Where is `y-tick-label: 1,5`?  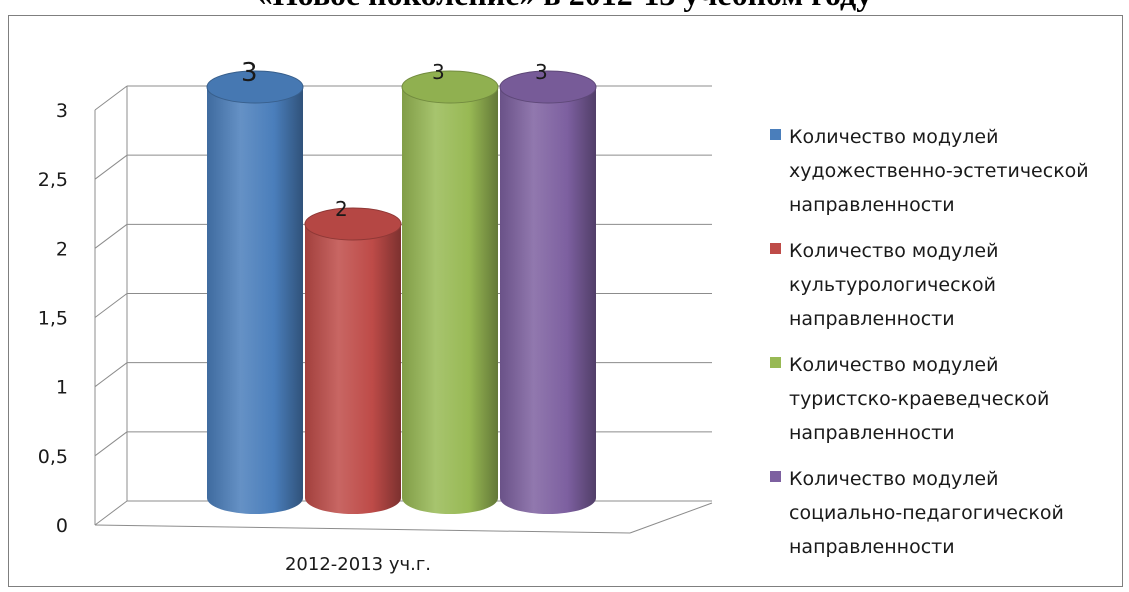 y-tick-label: 1,5 is located at coordinates (53, 319).